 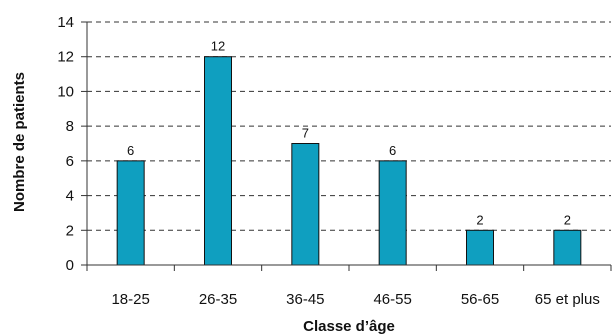 I want to click on y-tick-label: 14, so click(x=65, y=22).